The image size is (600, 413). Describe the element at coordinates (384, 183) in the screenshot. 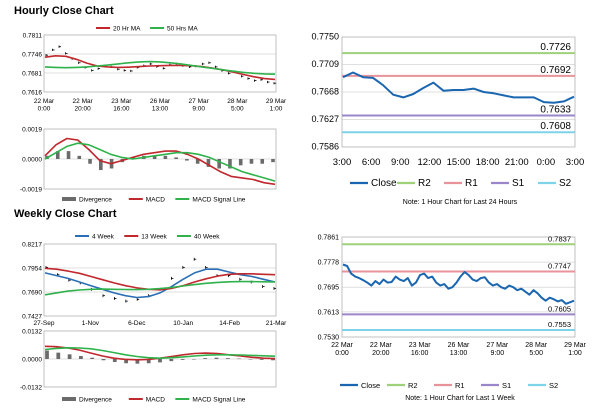

I see `hourly-close-legend-label: Close` at that location.